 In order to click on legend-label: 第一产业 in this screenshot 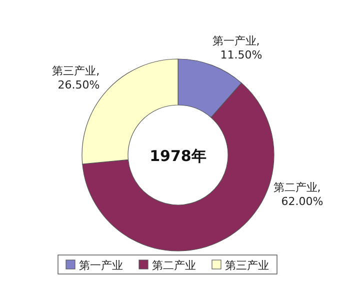, I will do `click(101, 265)`.